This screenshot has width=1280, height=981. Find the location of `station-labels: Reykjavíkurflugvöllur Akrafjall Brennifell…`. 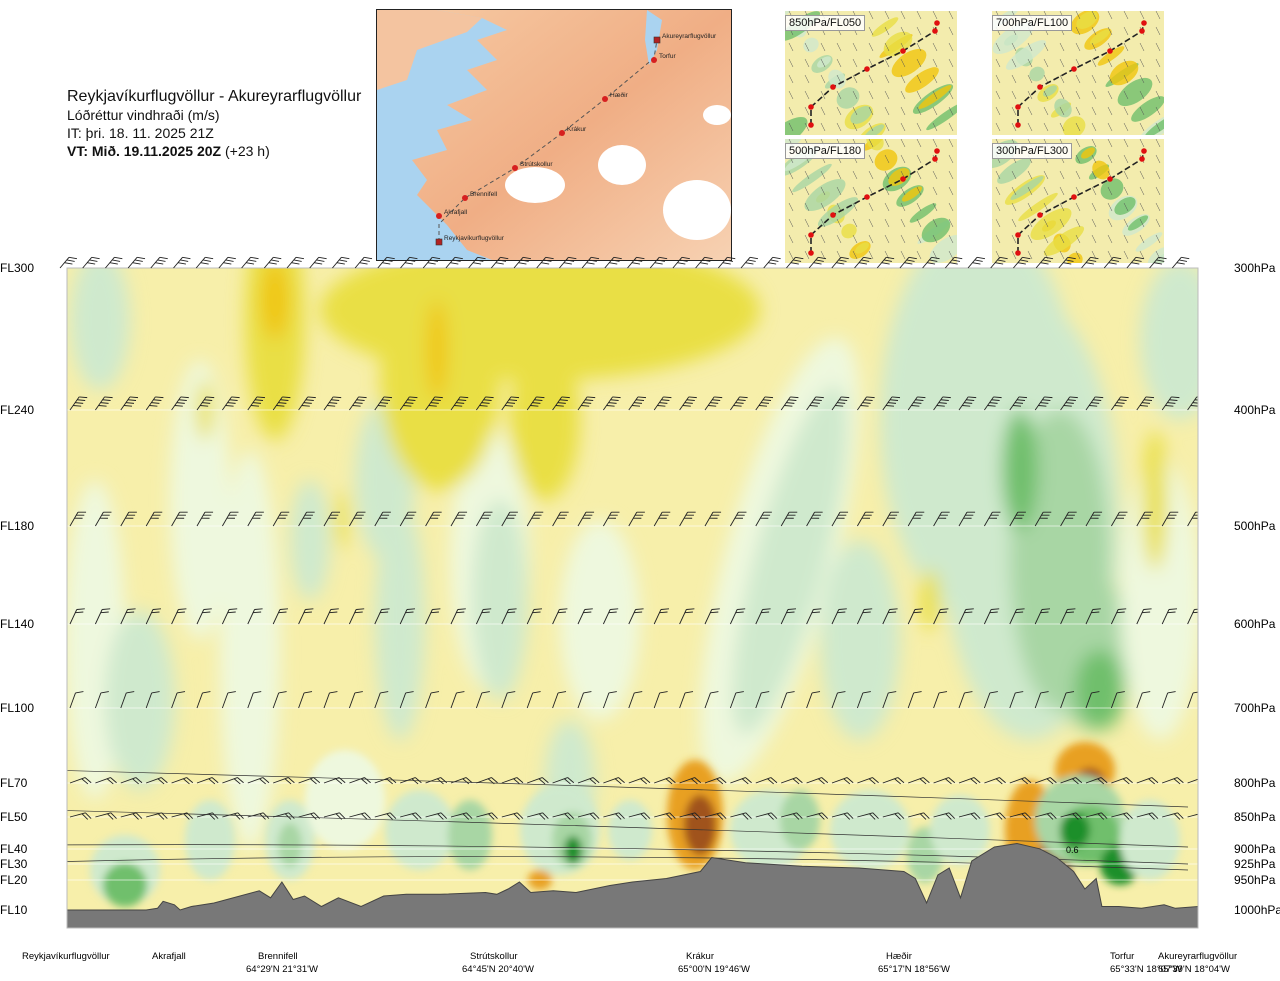

station-labels: Reykjavíkurflugvöllur Akrafjall Brennifell… is located at coordinates (629, 963).